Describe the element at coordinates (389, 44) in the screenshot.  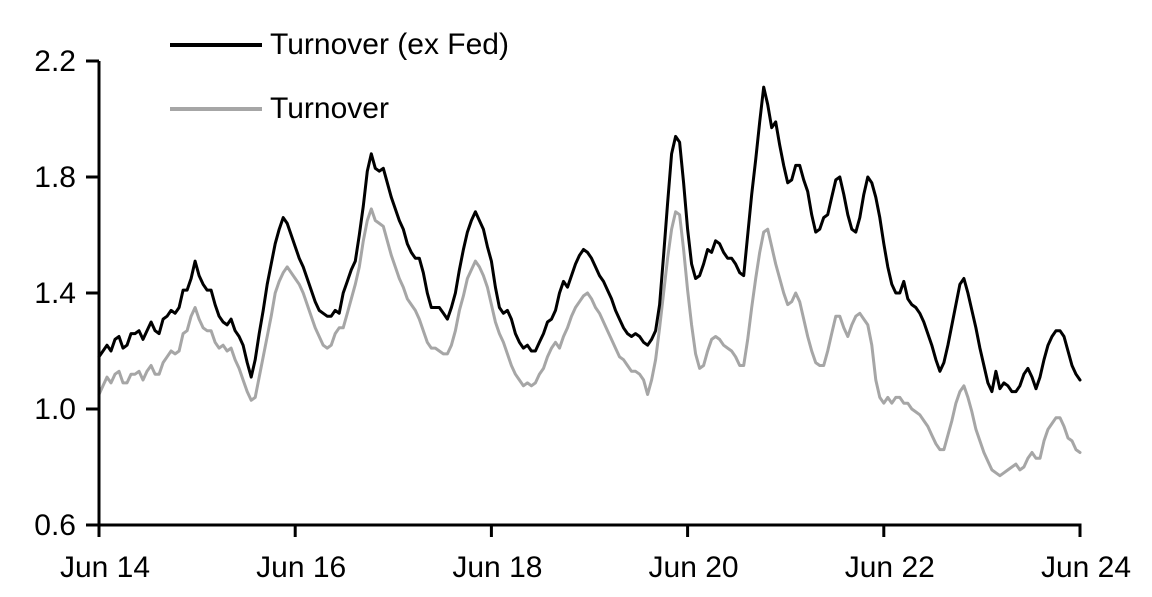
I see `legend-label-turnover-ex-fed: Turnover (ex Fed)` at that location.